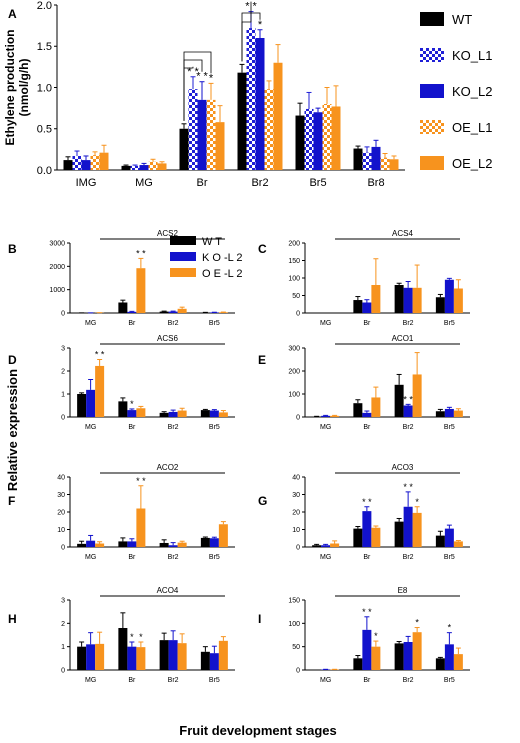 The height and width of the screenshot is (743, 520). Describe the element at coordinates (12, 360) in the screenshot. I see `panel-letter: D` at that location.